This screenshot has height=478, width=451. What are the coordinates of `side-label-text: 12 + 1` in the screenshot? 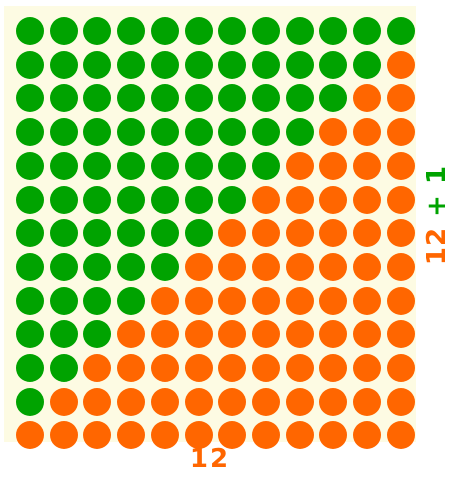 It's located at (436, 214).